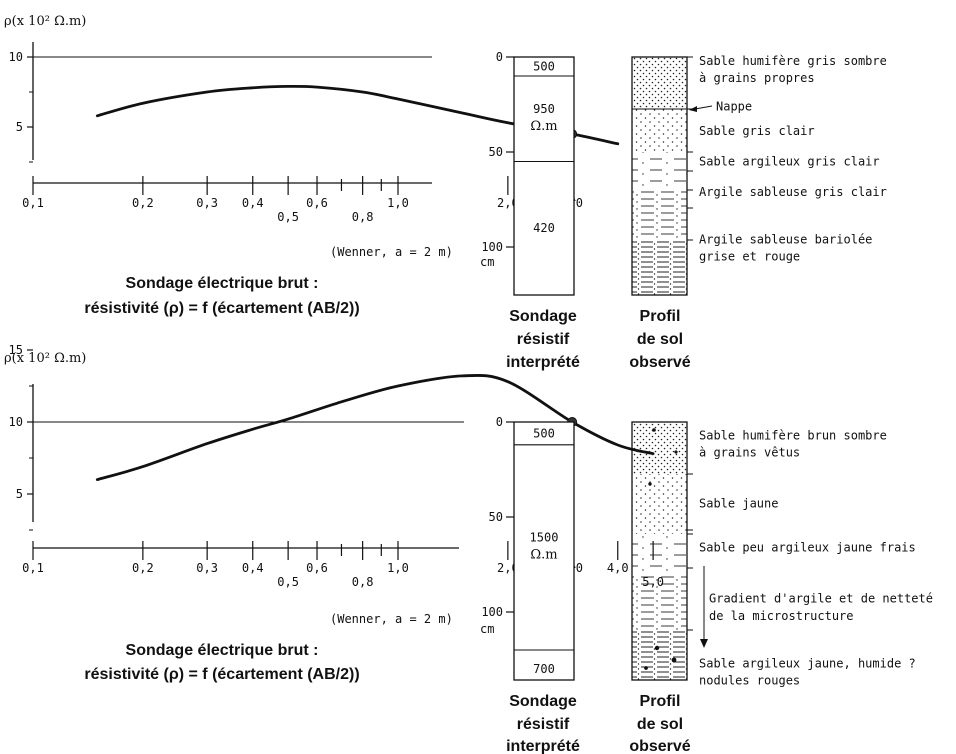 This screenshot has height=754, width=956. Describe the element at coordinates (659, 130) in the screenshot. I see `profile-1-layer-light-grey-sand` at that location.